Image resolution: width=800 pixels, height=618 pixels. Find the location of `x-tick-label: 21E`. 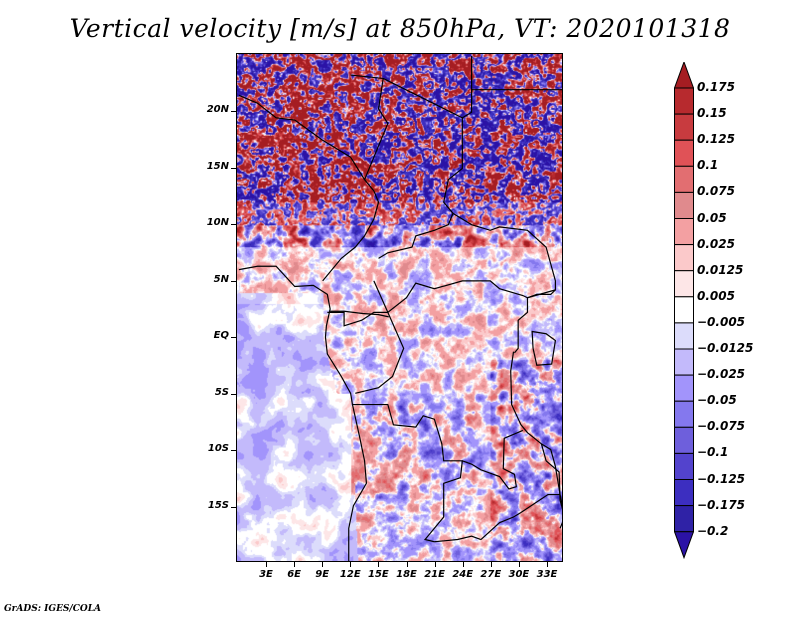

x-tick-label: 21E is located at coordinates (434, 574).